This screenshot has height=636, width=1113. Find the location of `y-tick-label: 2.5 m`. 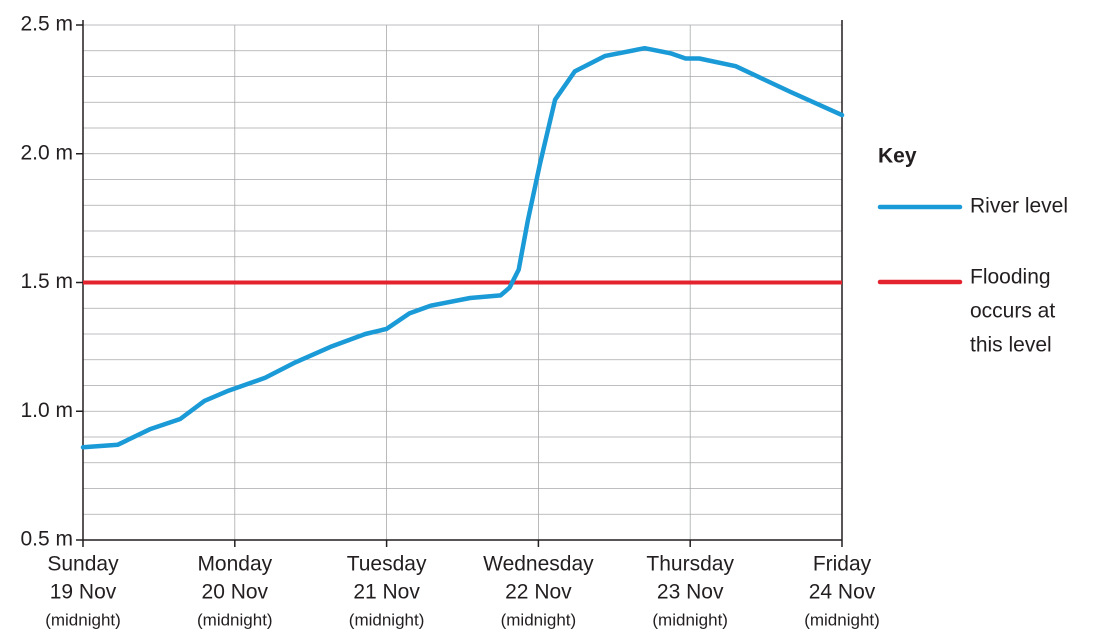

y-tick-label: 2.5 m is located at coordinates (46, 24).